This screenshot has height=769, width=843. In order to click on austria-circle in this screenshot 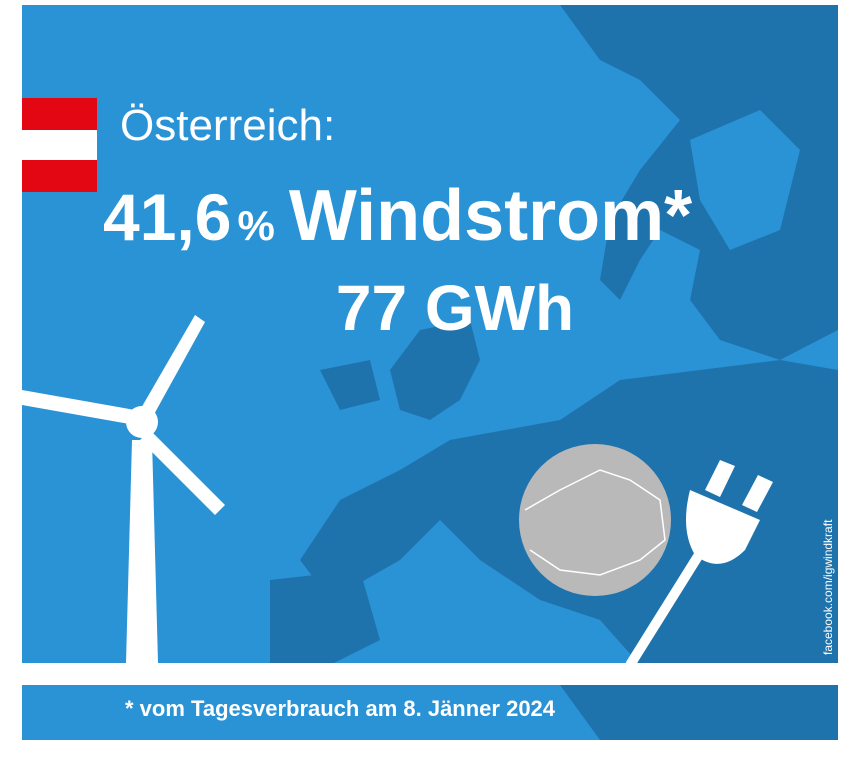, I will do `click(595, 520)`.